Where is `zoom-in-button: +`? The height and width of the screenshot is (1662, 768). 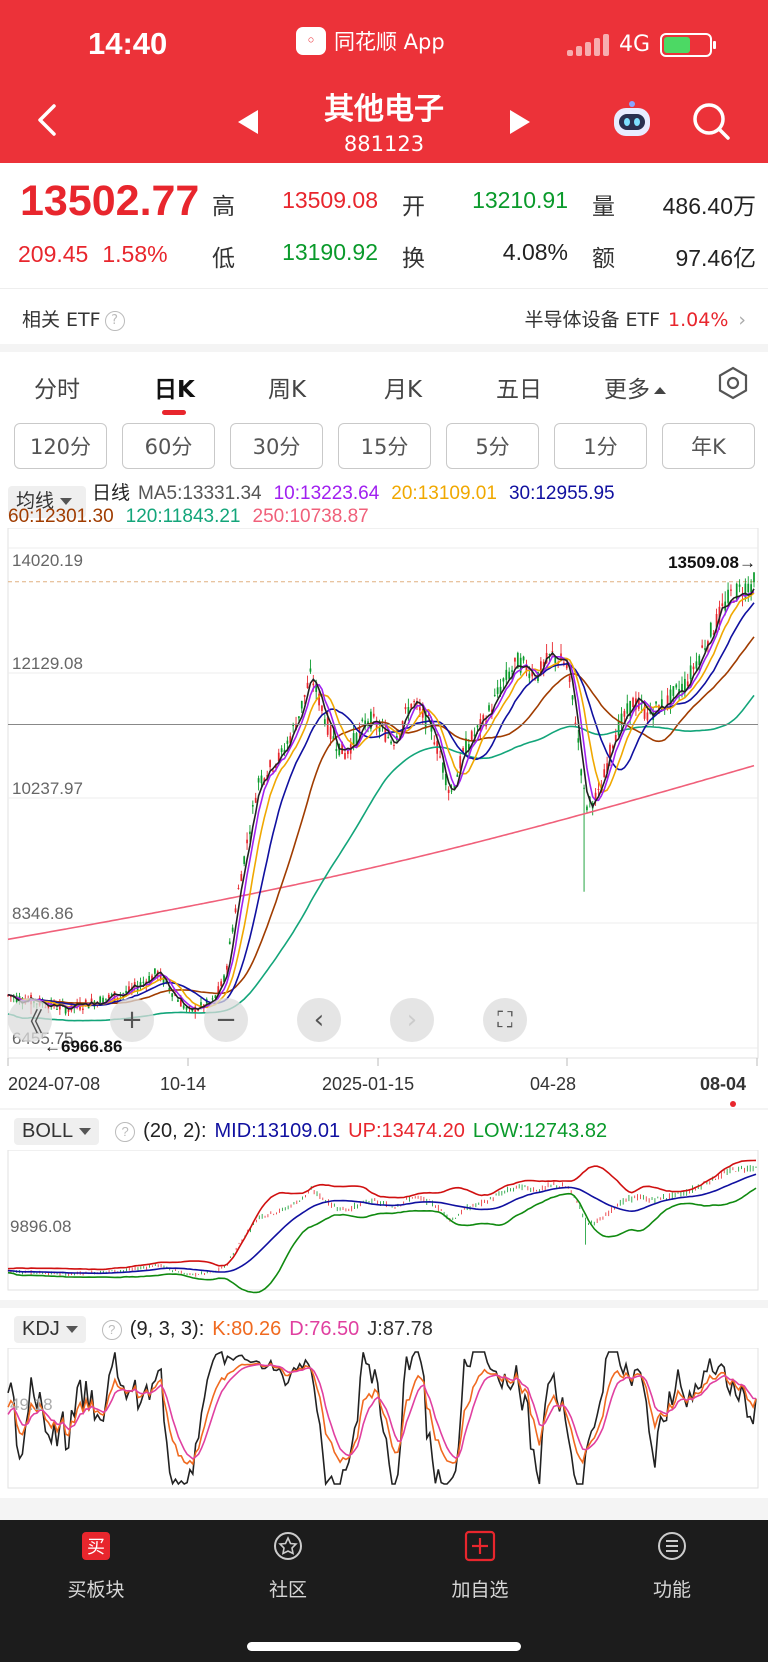
zoom-in-button: + is located at coordinates (132, 1020).